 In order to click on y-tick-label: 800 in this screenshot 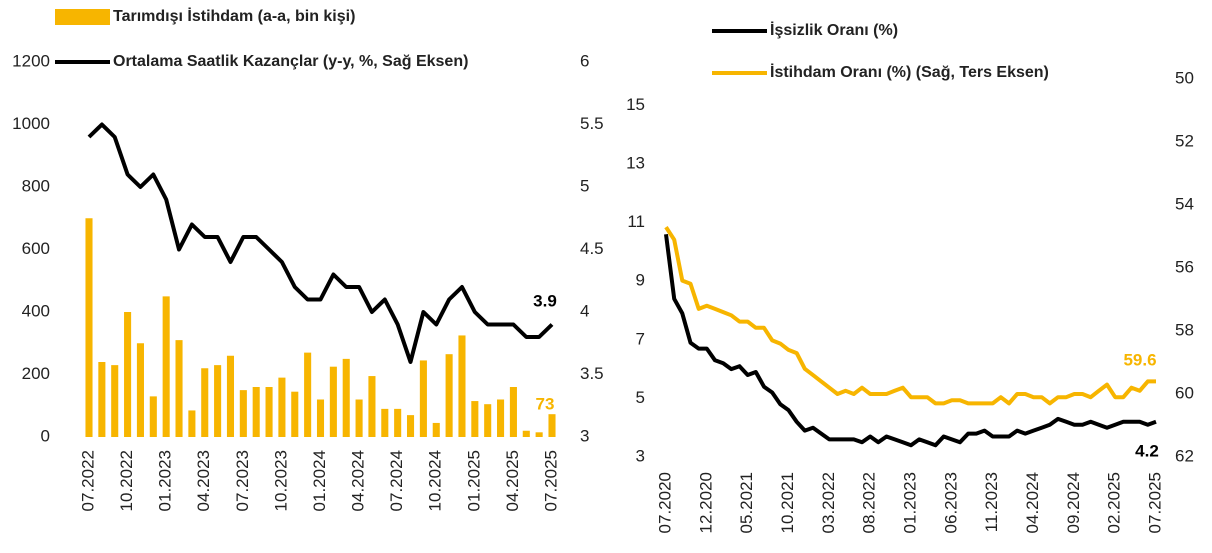, I will do `click(36, 185)`.